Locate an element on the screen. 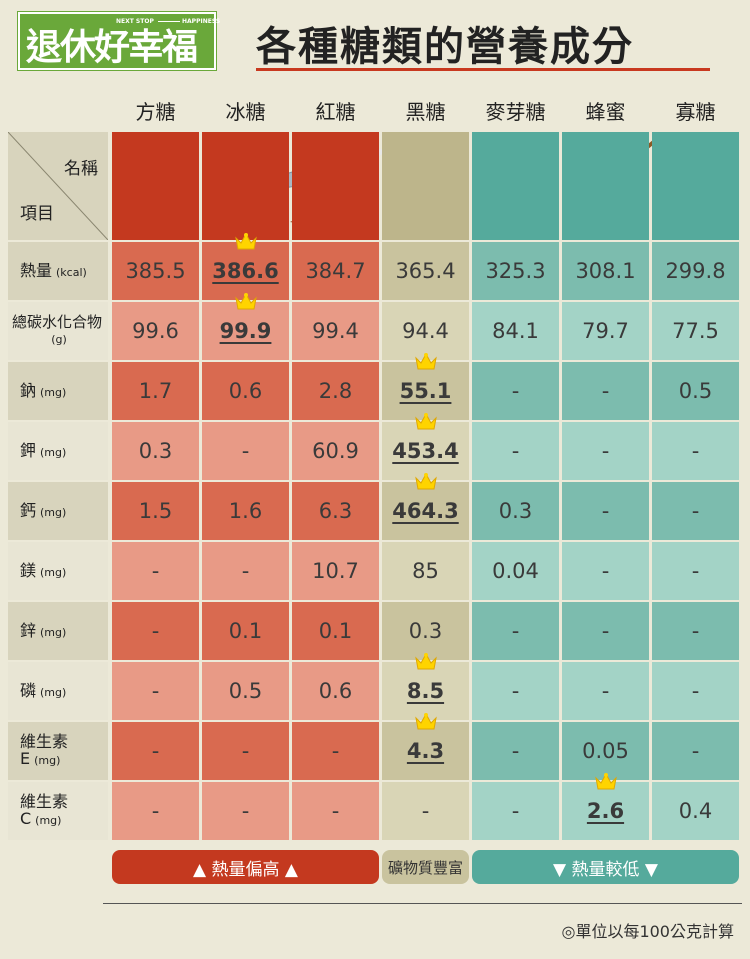  row-label: 鈣 (mg) is located at coordinates (43, 510).